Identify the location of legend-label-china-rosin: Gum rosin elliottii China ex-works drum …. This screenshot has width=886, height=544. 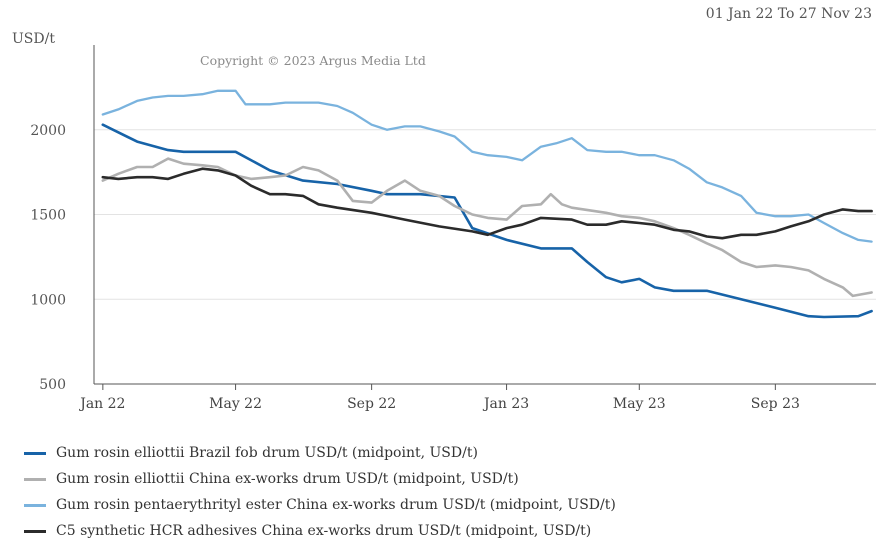
(287, 479).